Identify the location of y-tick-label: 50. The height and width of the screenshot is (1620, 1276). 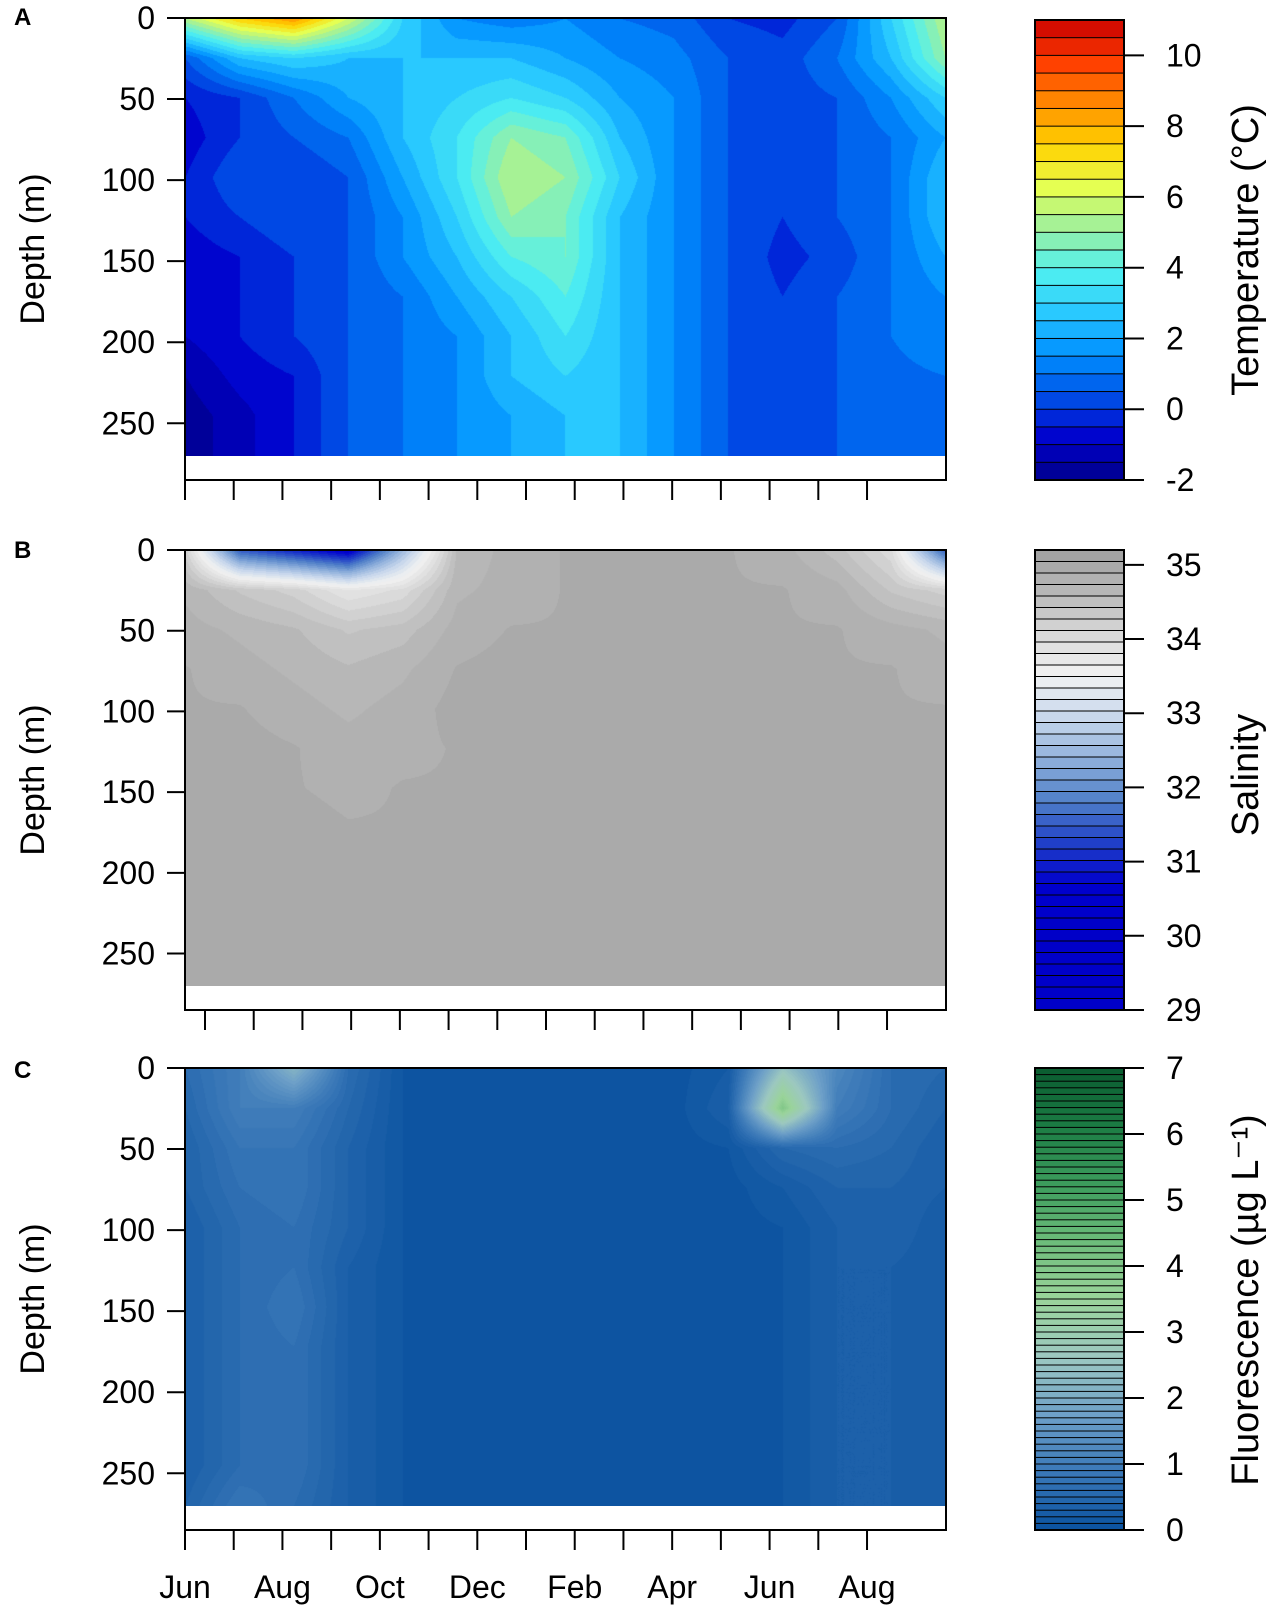
(137, 99).